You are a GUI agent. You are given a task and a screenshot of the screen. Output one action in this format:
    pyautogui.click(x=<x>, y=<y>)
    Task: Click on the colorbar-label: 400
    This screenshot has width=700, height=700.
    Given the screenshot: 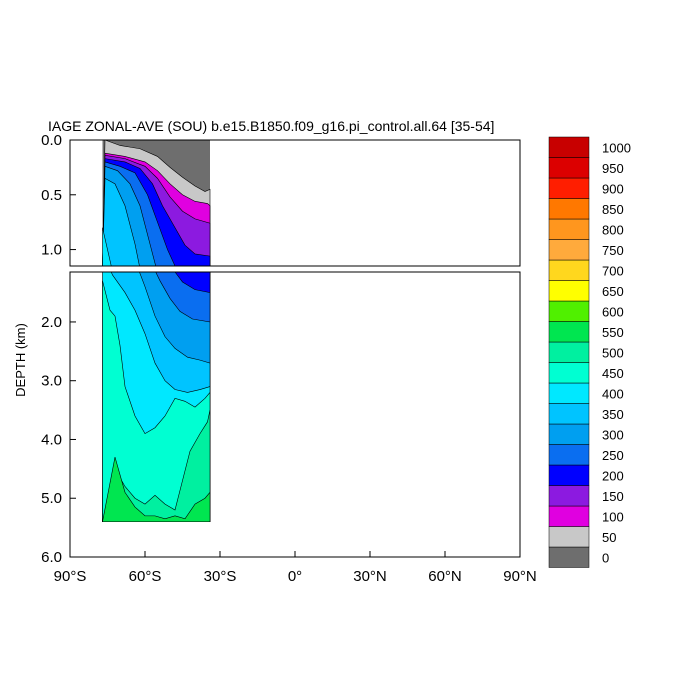 What is the action you would take?
    pyautogui.click(x=613, y=393)
    